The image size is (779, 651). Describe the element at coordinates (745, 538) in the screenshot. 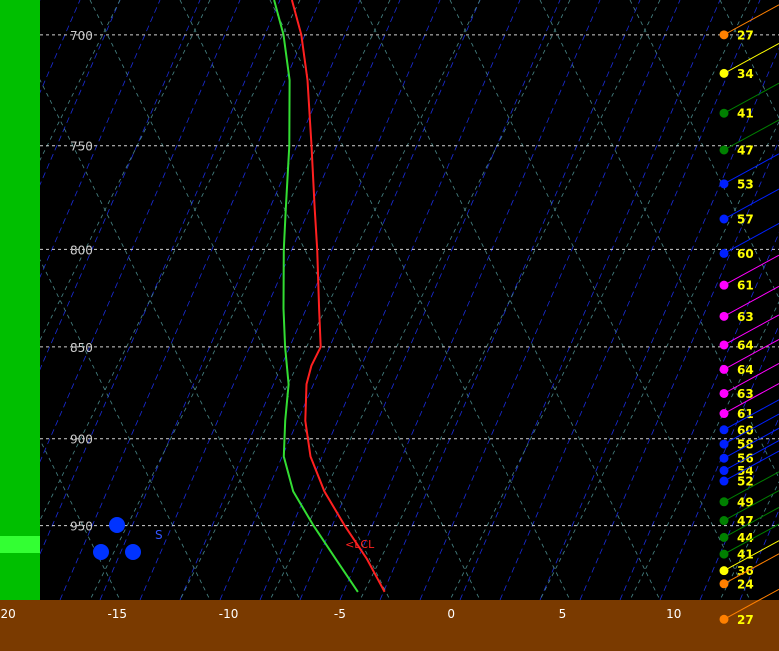

I see `wind-speed-label: 44` at that location.